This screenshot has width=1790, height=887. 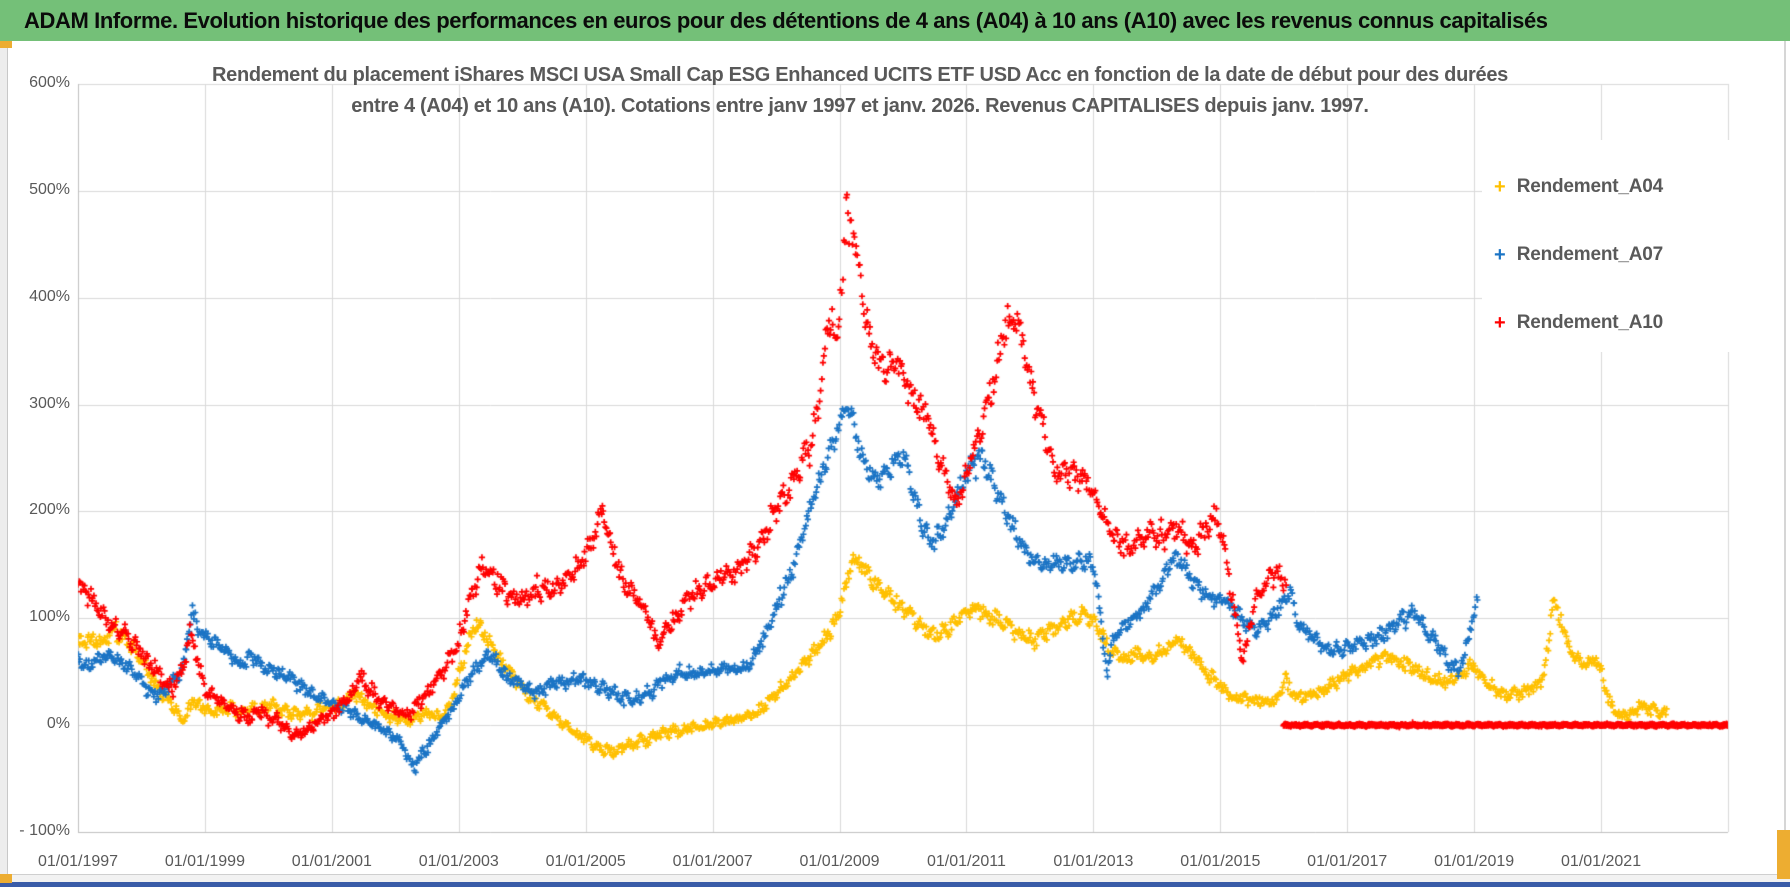 I want to click on x-axis-tick-label: 01/01/1999, so click(x=204, y=861).